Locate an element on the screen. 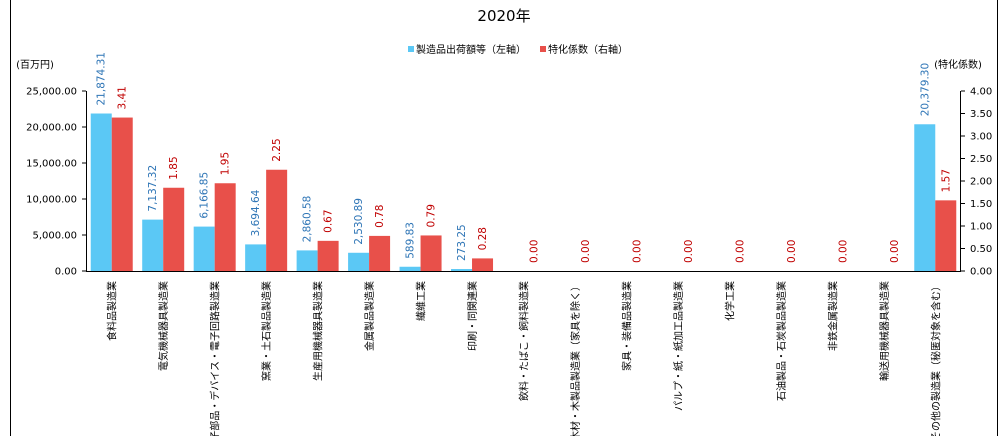  data-label-shipment-value: 6,166.85 is located at coordinates (205, 195).